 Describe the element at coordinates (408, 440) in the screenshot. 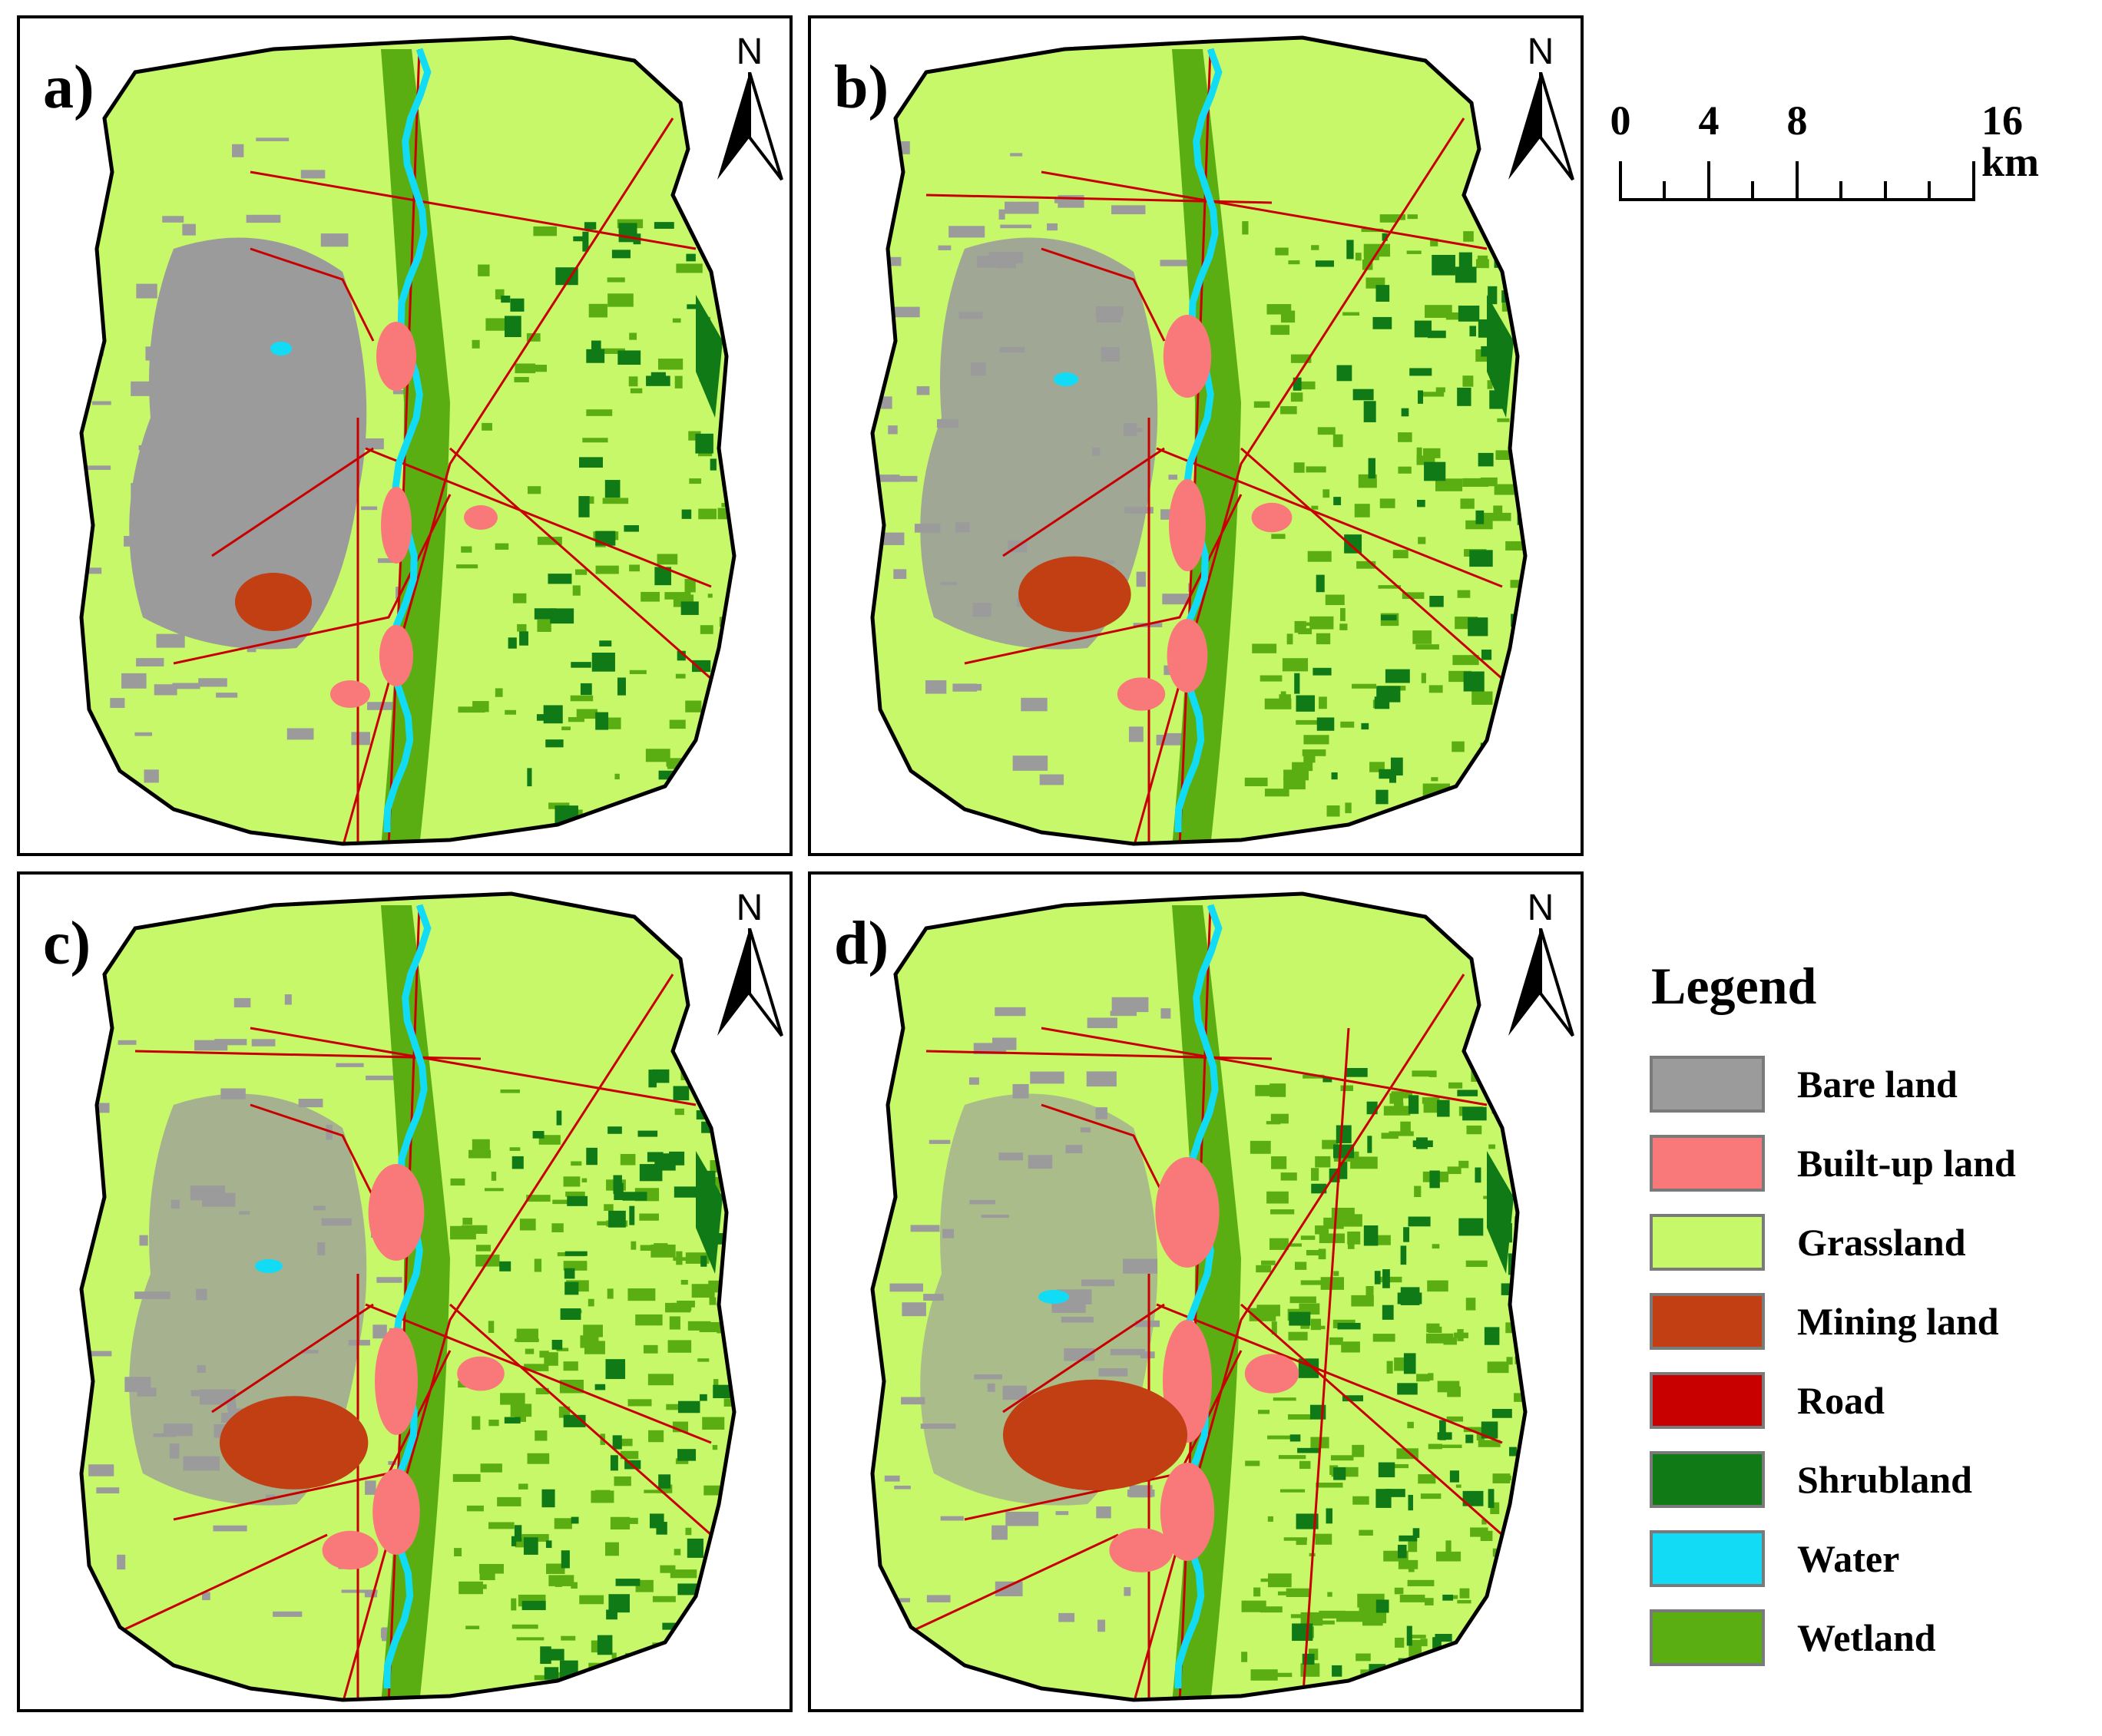

I see `land-use-map-a` at that location.